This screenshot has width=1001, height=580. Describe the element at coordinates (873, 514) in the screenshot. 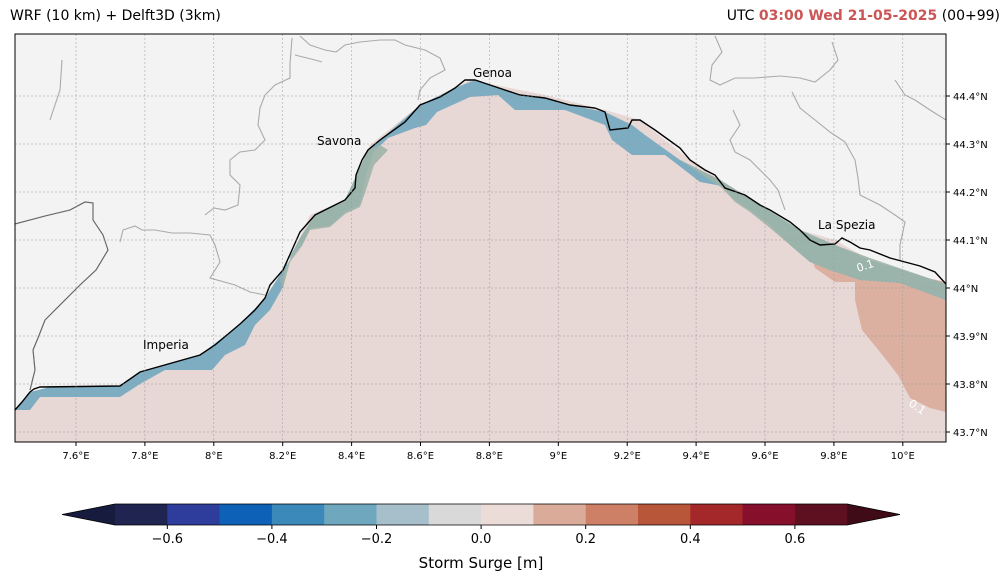

I see `colorbar-over-extend` at that location.